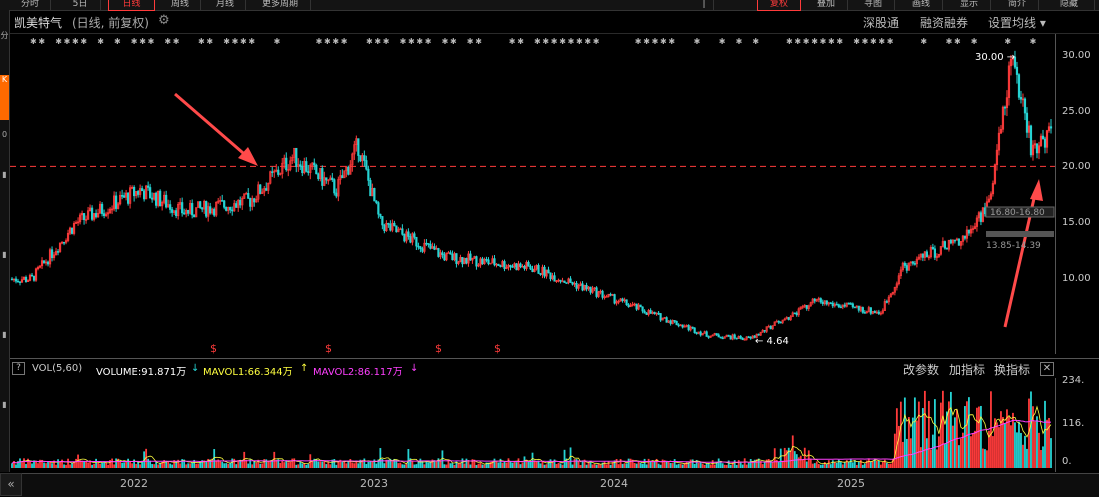 This screenshot has height=497, width=1099. What do you see at coordinates (4, 254) in the screenshot?
I see `left-tab-5: ▮` at bounding box center [4, 254].